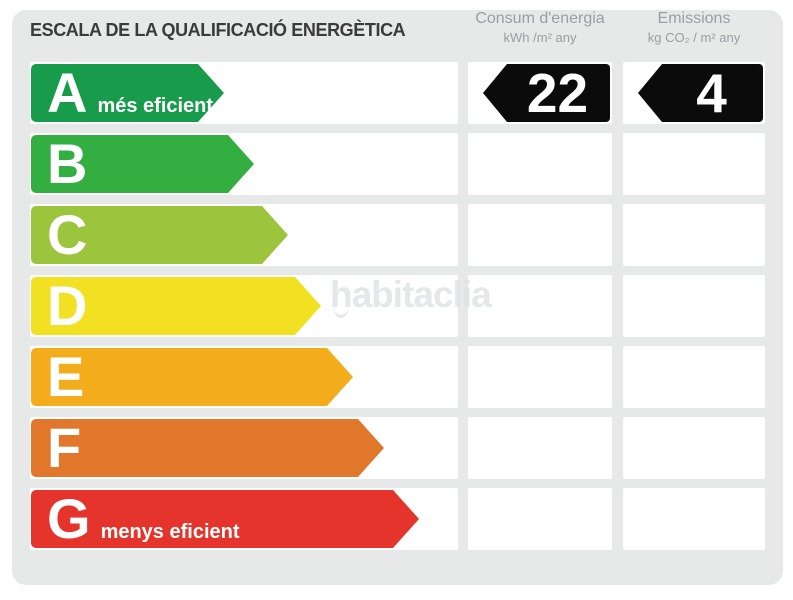  Describe the element at coordinates (540, 519) in the screenshot. I see `consum-cell-g` at that location.